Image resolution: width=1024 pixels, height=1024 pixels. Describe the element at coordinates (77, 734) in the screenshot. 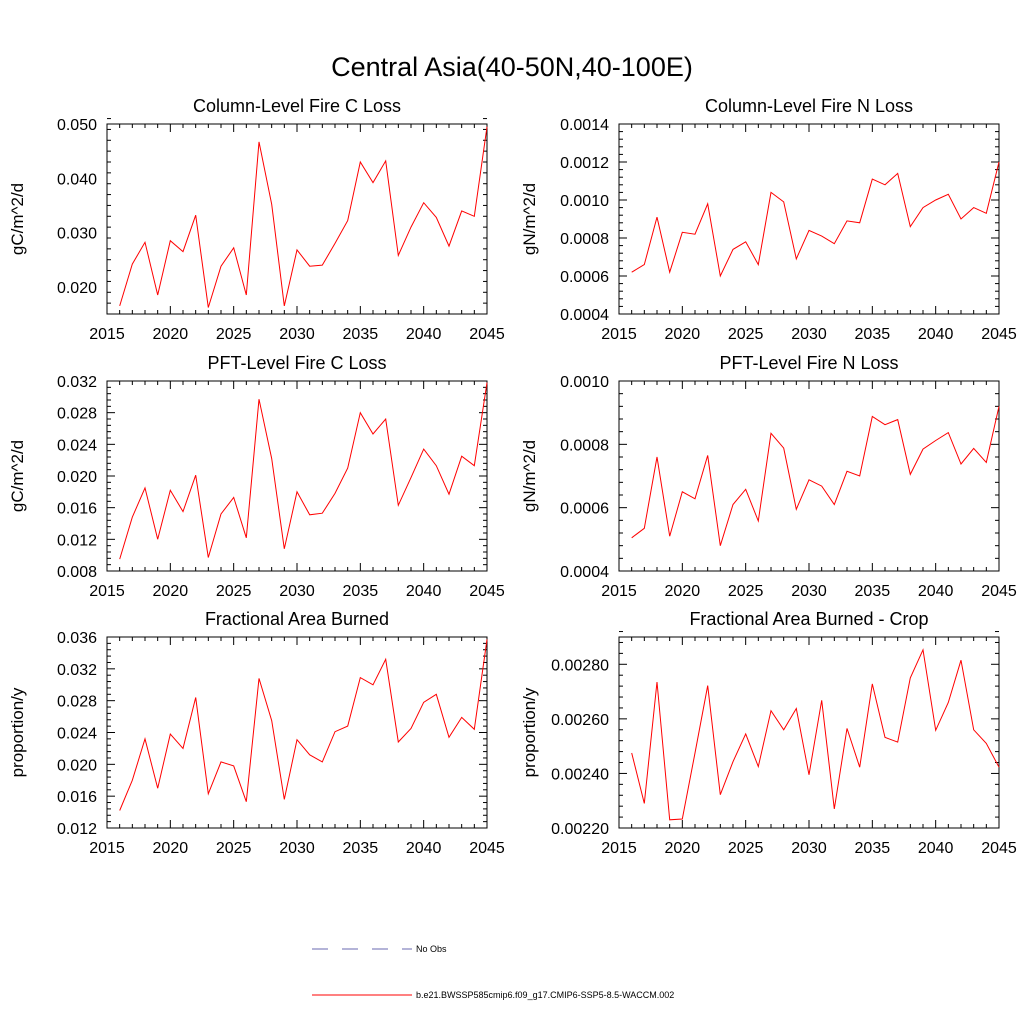

I see `y-tick-label: 0.024` at that location.